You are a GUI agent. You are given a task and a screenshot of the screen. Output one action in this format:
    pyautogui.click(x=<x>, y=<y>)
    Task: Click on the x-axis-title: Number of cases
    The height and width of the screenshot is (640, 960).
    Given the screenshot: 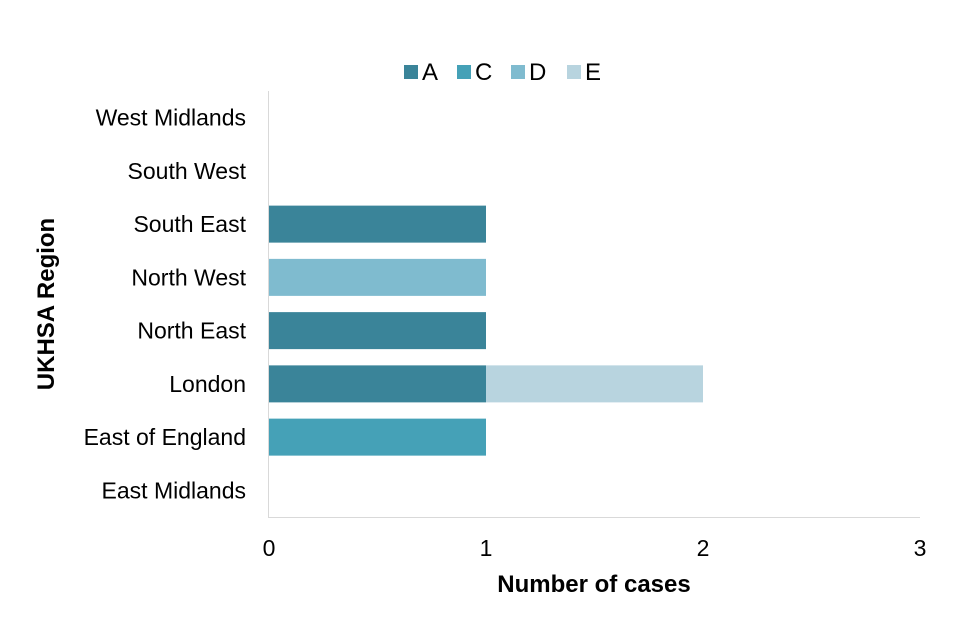 What is the action you would take?
    pyautogui.click(x=593, y=584)
    